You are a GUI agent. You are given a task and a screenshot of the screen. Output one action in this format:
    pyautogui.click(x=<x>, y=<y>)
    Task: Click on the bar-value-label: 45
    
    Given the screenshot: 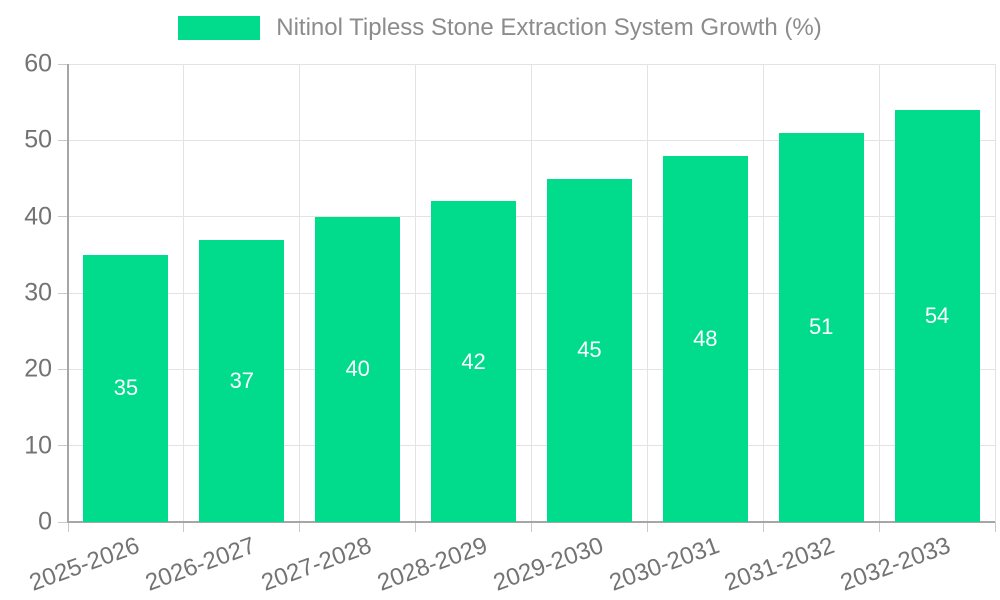 What is the action you would take?
    pyautogui.click(x=589, y=350)
    